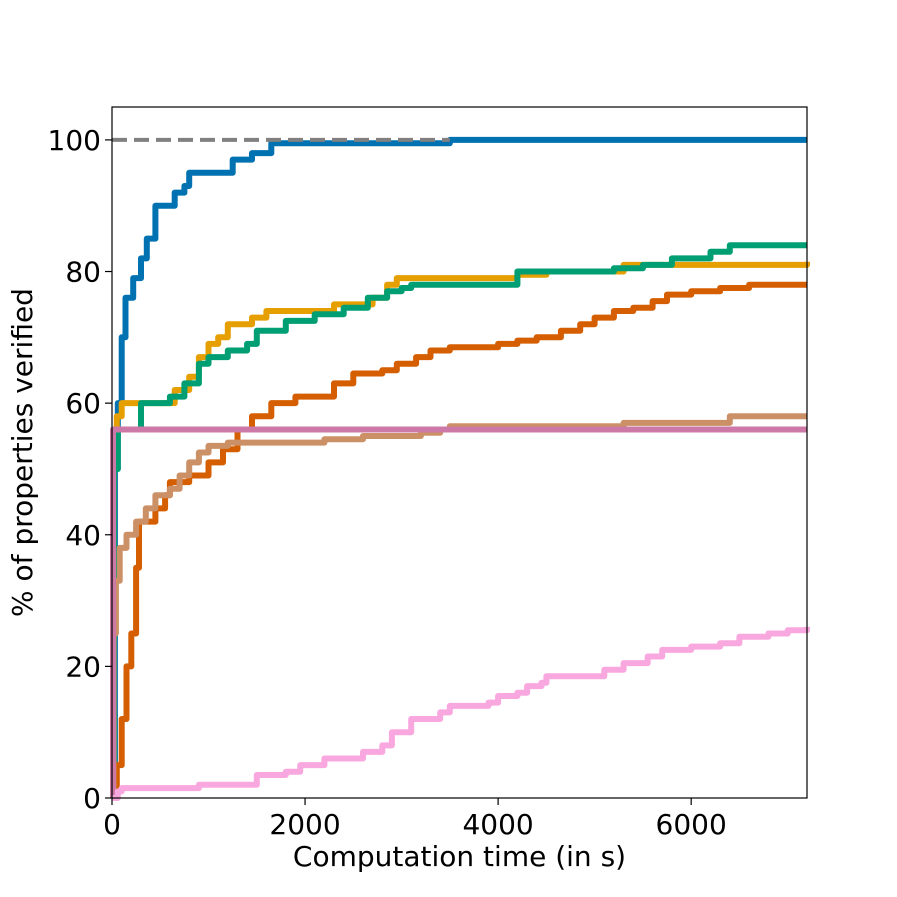  Describe the element at coordinates (74, 140) in the screenshot. I see `y-tick-label: 100` at that location.